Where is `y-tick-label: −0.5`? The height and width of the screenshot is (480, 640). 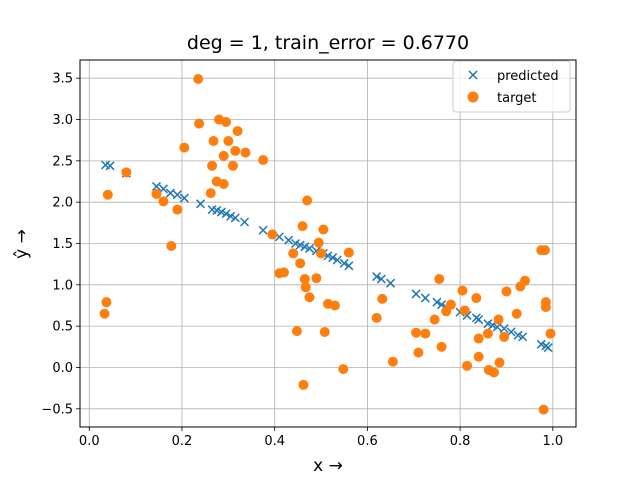
y-tick-label: −0.5 is located at coordinates (57, 409).